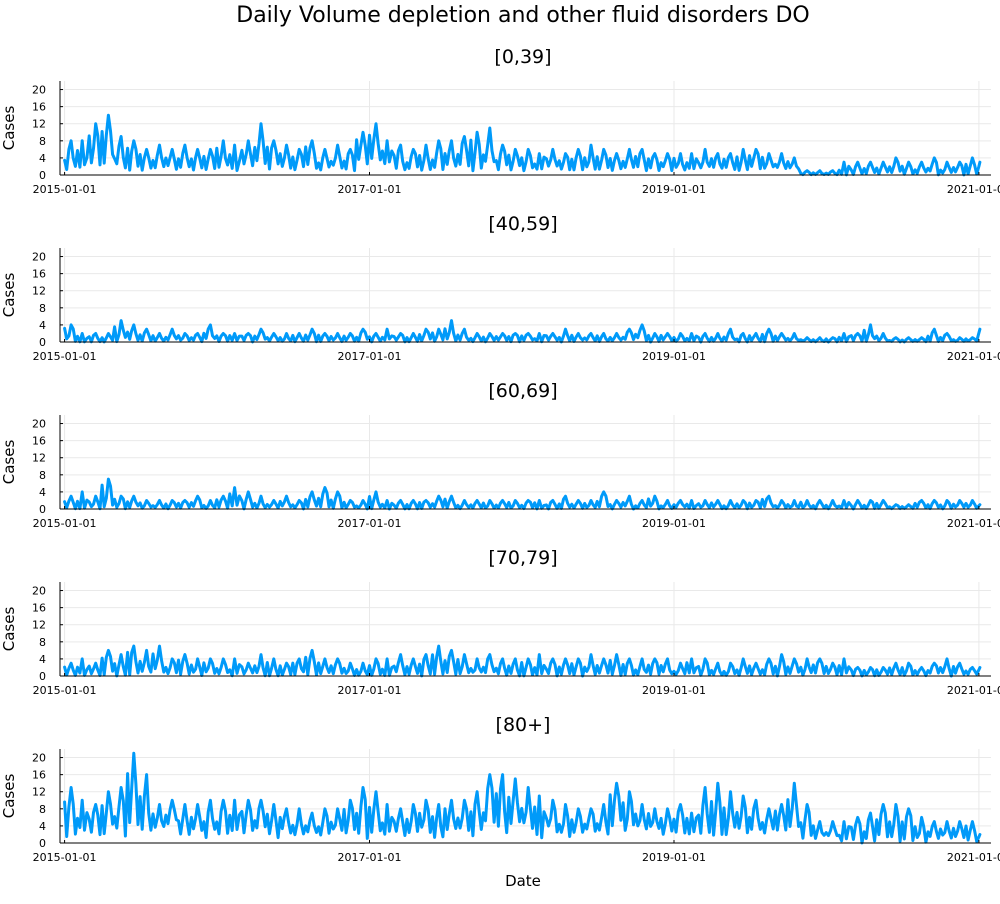 This screenshot has width=1000, height=904. Describe the element at coordinates (523, 725) in the screenshot. I see `panel-title: [80+]` at that location.